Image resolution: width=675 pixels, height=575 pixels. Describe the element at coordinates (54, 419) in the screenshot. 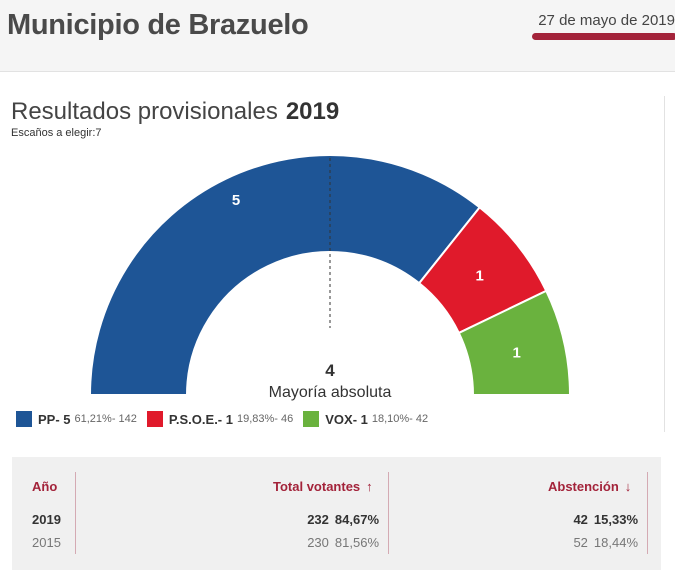

I see `legend-label-pp: PP- 5` at that location.